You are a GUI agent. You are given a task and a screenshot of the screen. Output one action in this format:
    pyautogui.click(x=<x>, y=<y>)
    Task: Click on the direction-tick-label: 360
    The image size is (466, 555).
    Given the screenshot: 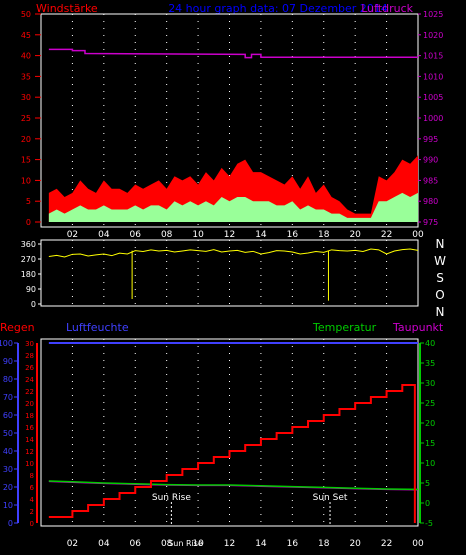 What is the action you would take?
    pyautogui.click(x=28, y=244)
    